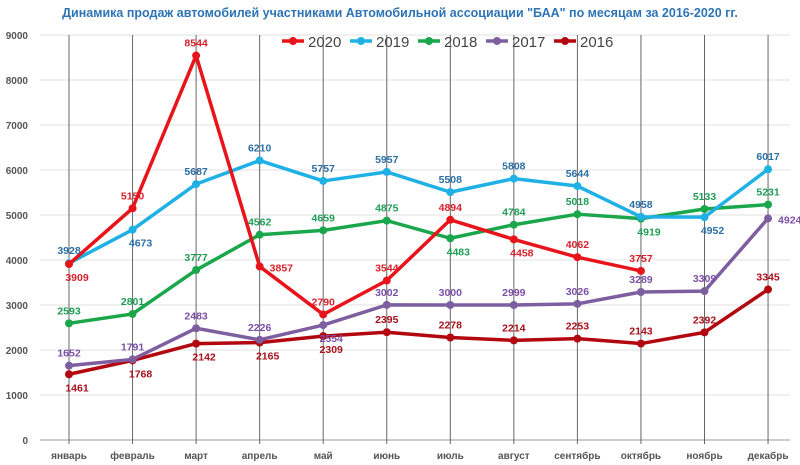 The height and width of the screenshot is (465, 800). What do you see at coordinates (361, 41) in the screenshot?
I see `legend-marker-2019` at bounding box center [361, 41].